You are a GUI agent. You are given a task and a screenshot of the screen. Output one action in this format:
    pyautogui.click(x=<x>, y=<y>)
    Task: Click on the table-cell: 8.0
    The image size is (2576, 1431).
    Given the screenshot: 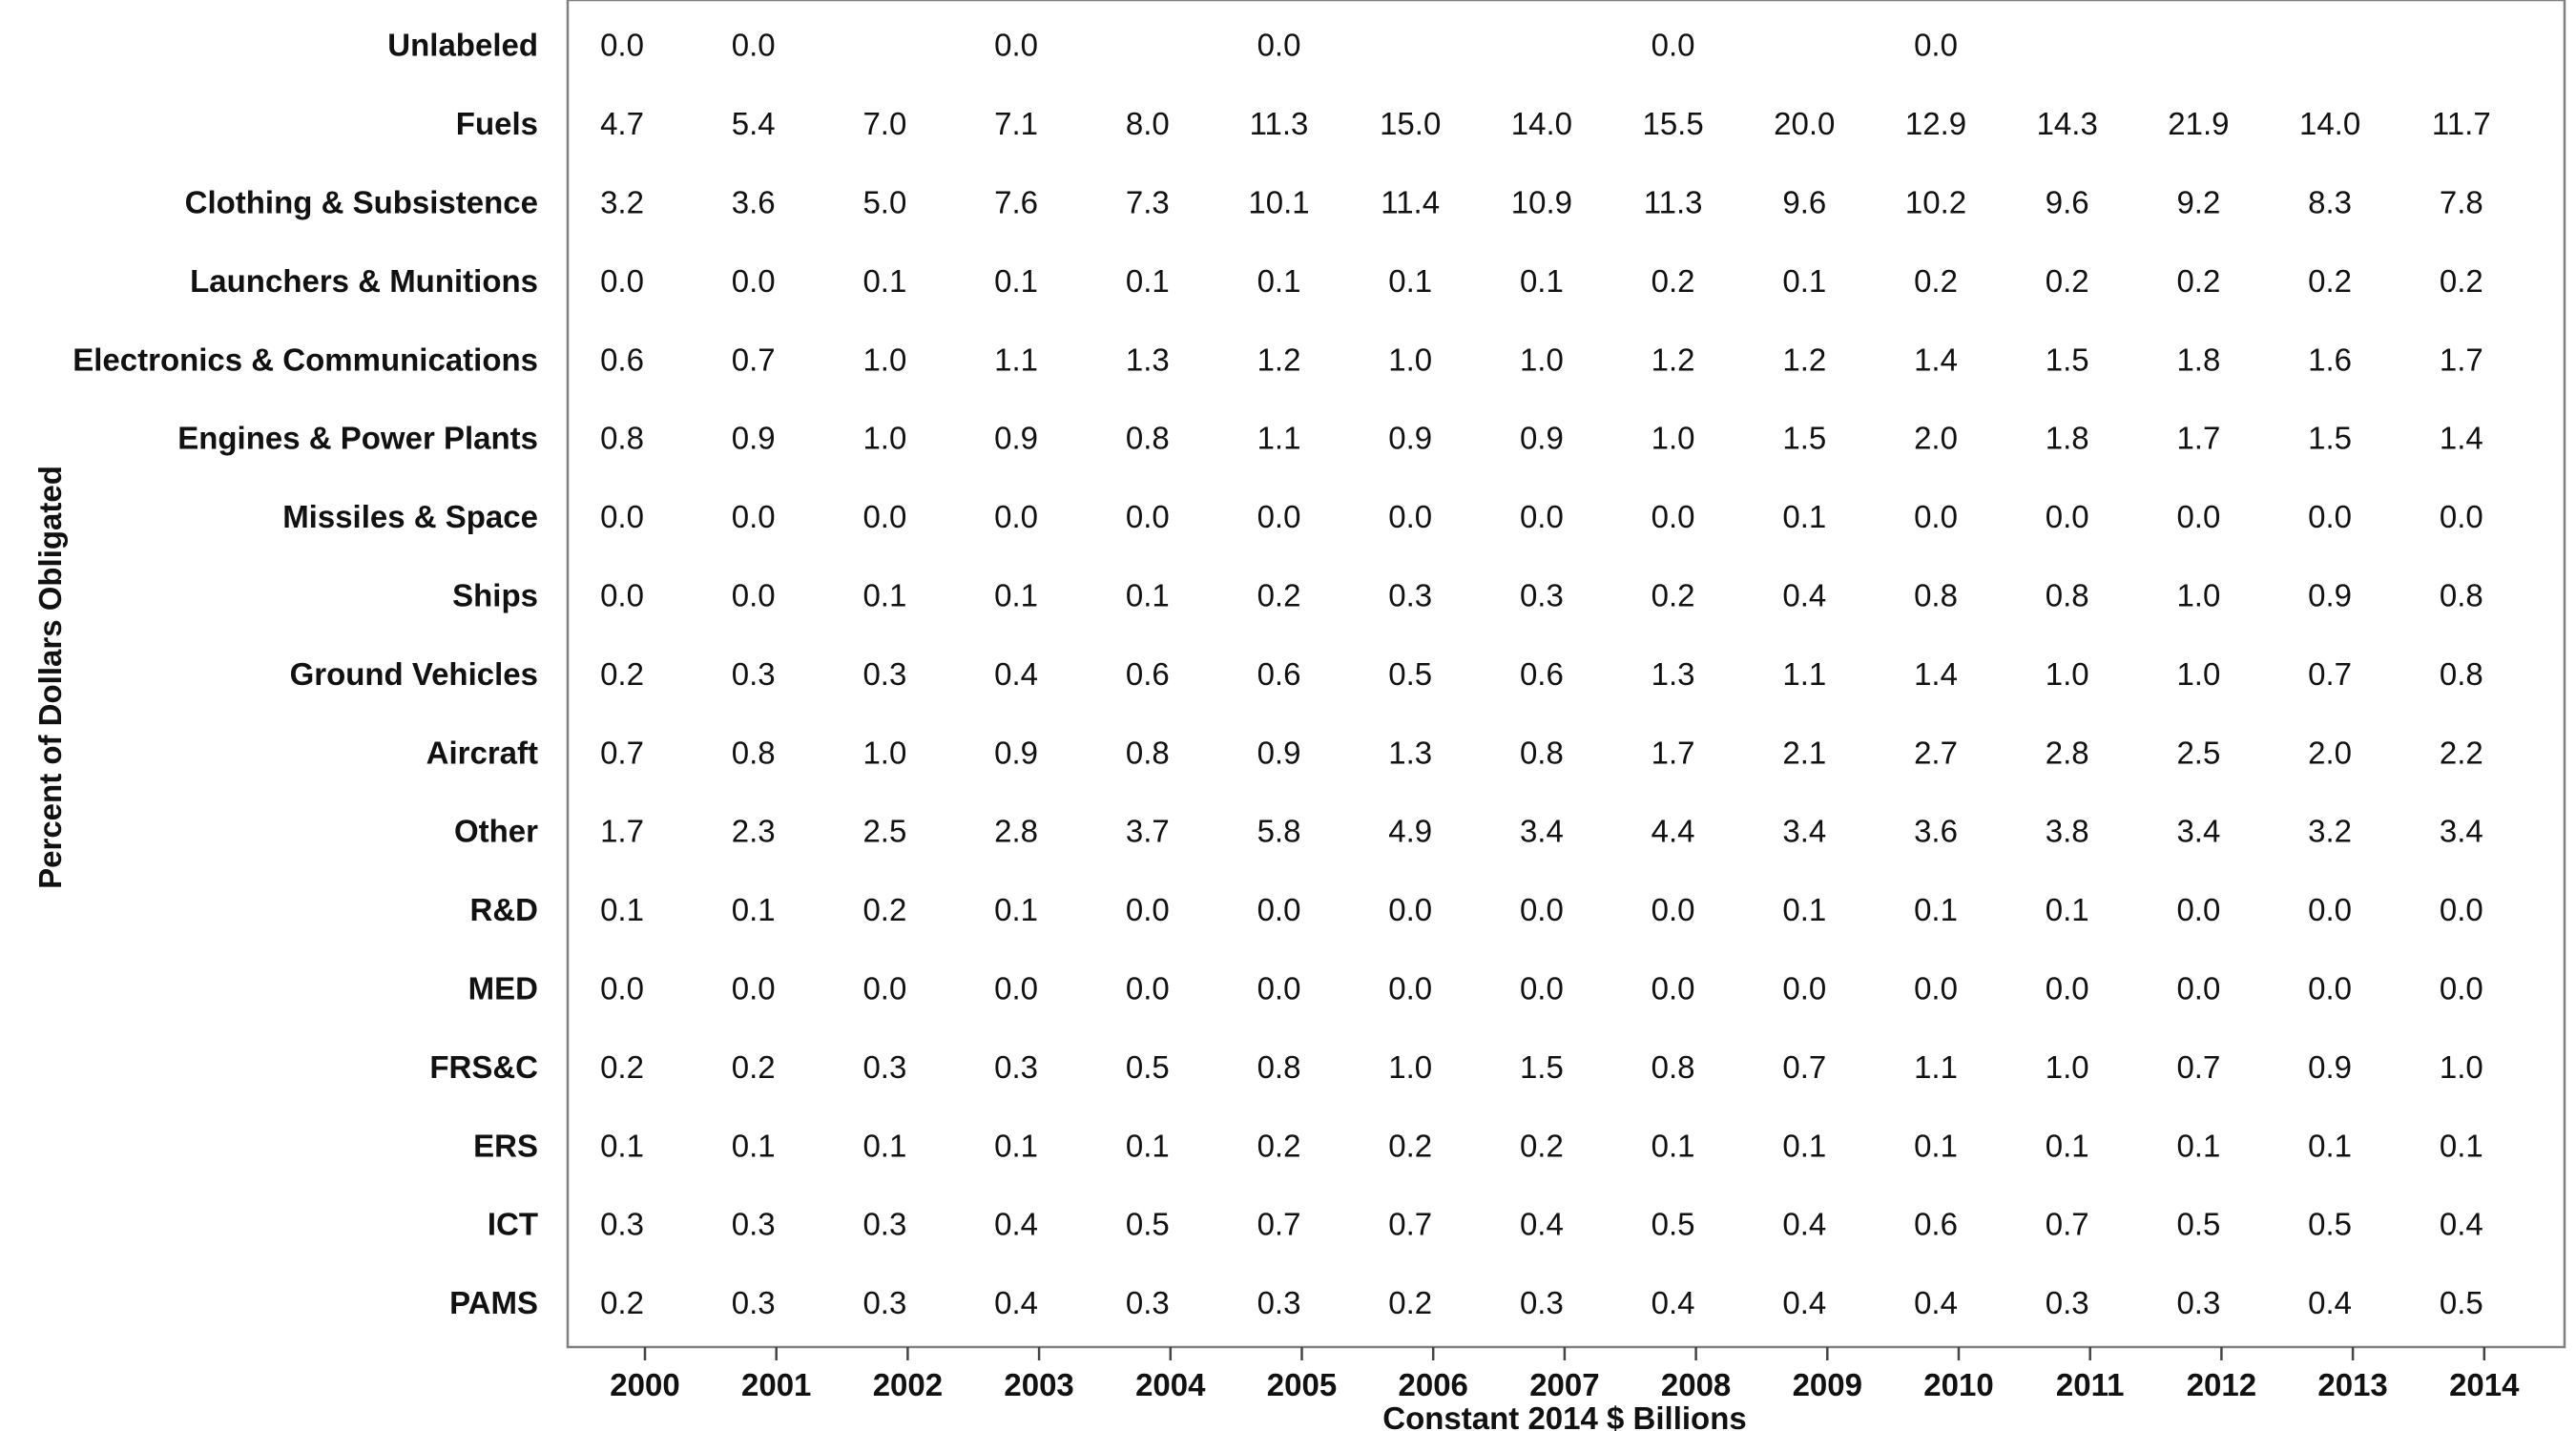 What is the action you would take?
    pyautogui.click(x=1148, y=124)
    